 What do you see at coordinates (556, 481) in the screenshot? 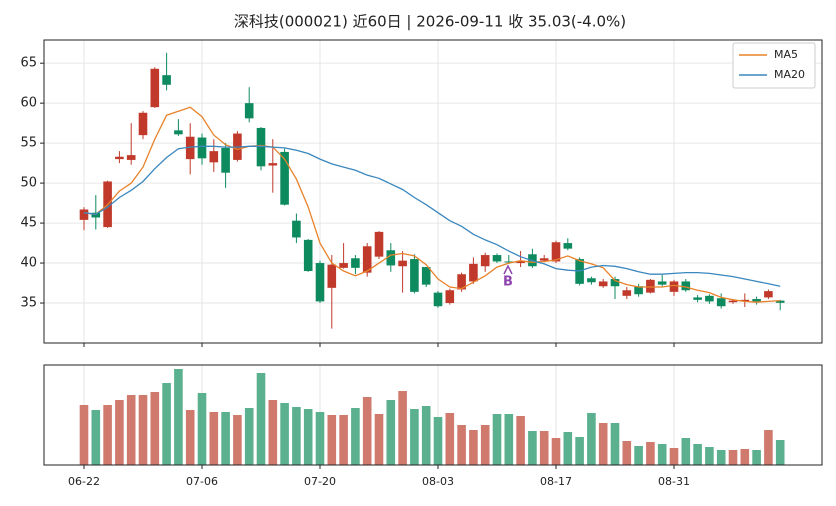
I see `x-tick-label: 08-17` at bounding box center [556, 481].